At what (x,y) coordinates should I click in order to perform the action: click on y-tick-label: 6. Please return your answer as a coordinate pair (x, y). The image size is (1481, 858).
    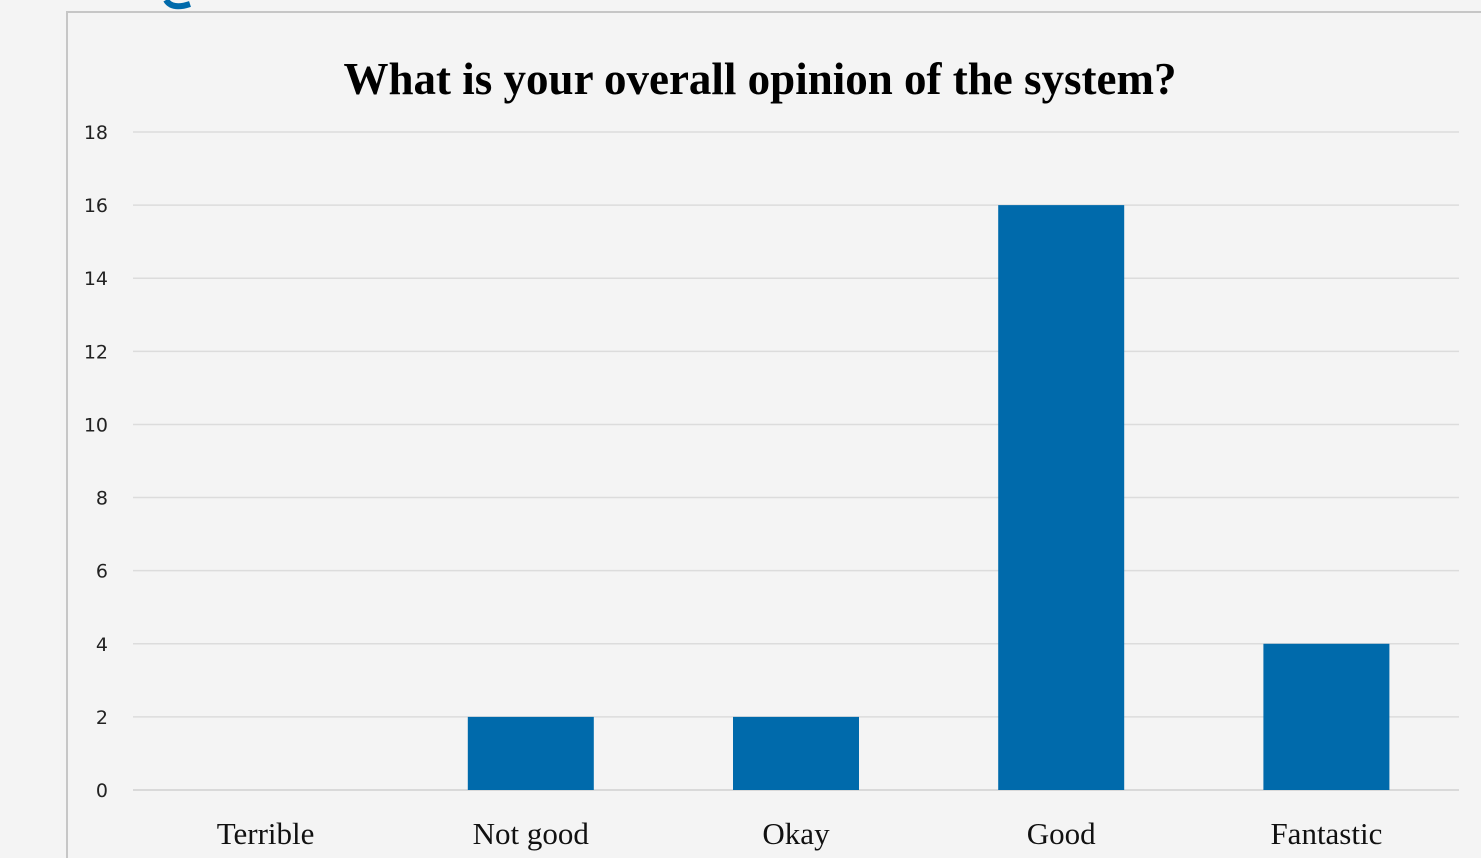
    Looking at the image, I should click on (102, 572).